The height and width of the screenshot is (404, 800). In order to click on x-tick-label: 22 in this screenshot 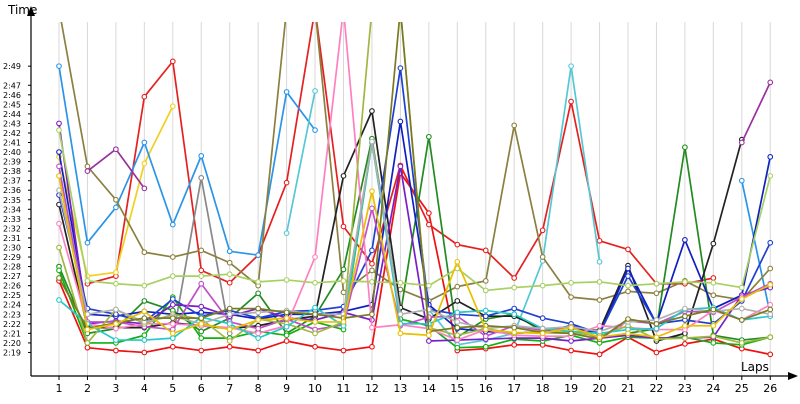, I will do `click(656, 388)`.